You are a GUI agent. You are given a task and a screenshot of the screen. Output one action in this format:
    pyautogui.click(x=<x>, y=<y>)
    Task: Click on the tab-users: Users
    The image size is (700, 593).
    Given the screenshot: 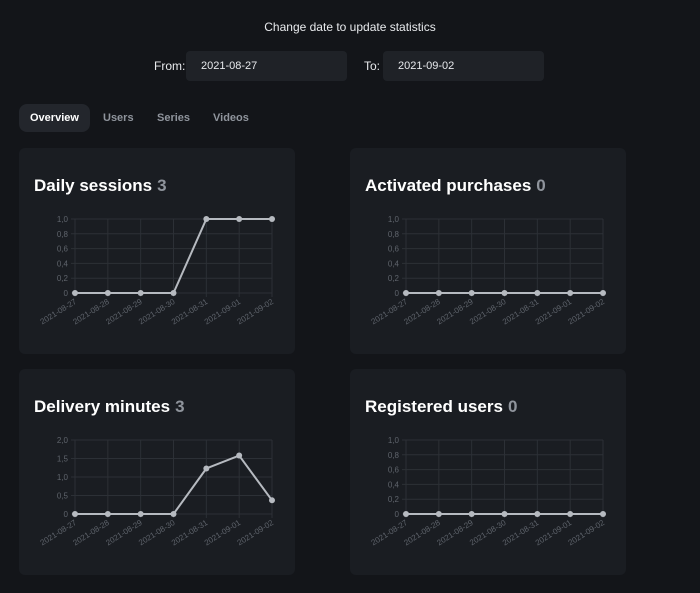 What is the action you would take?
    pyautogui.click(x=118, y=118)
    